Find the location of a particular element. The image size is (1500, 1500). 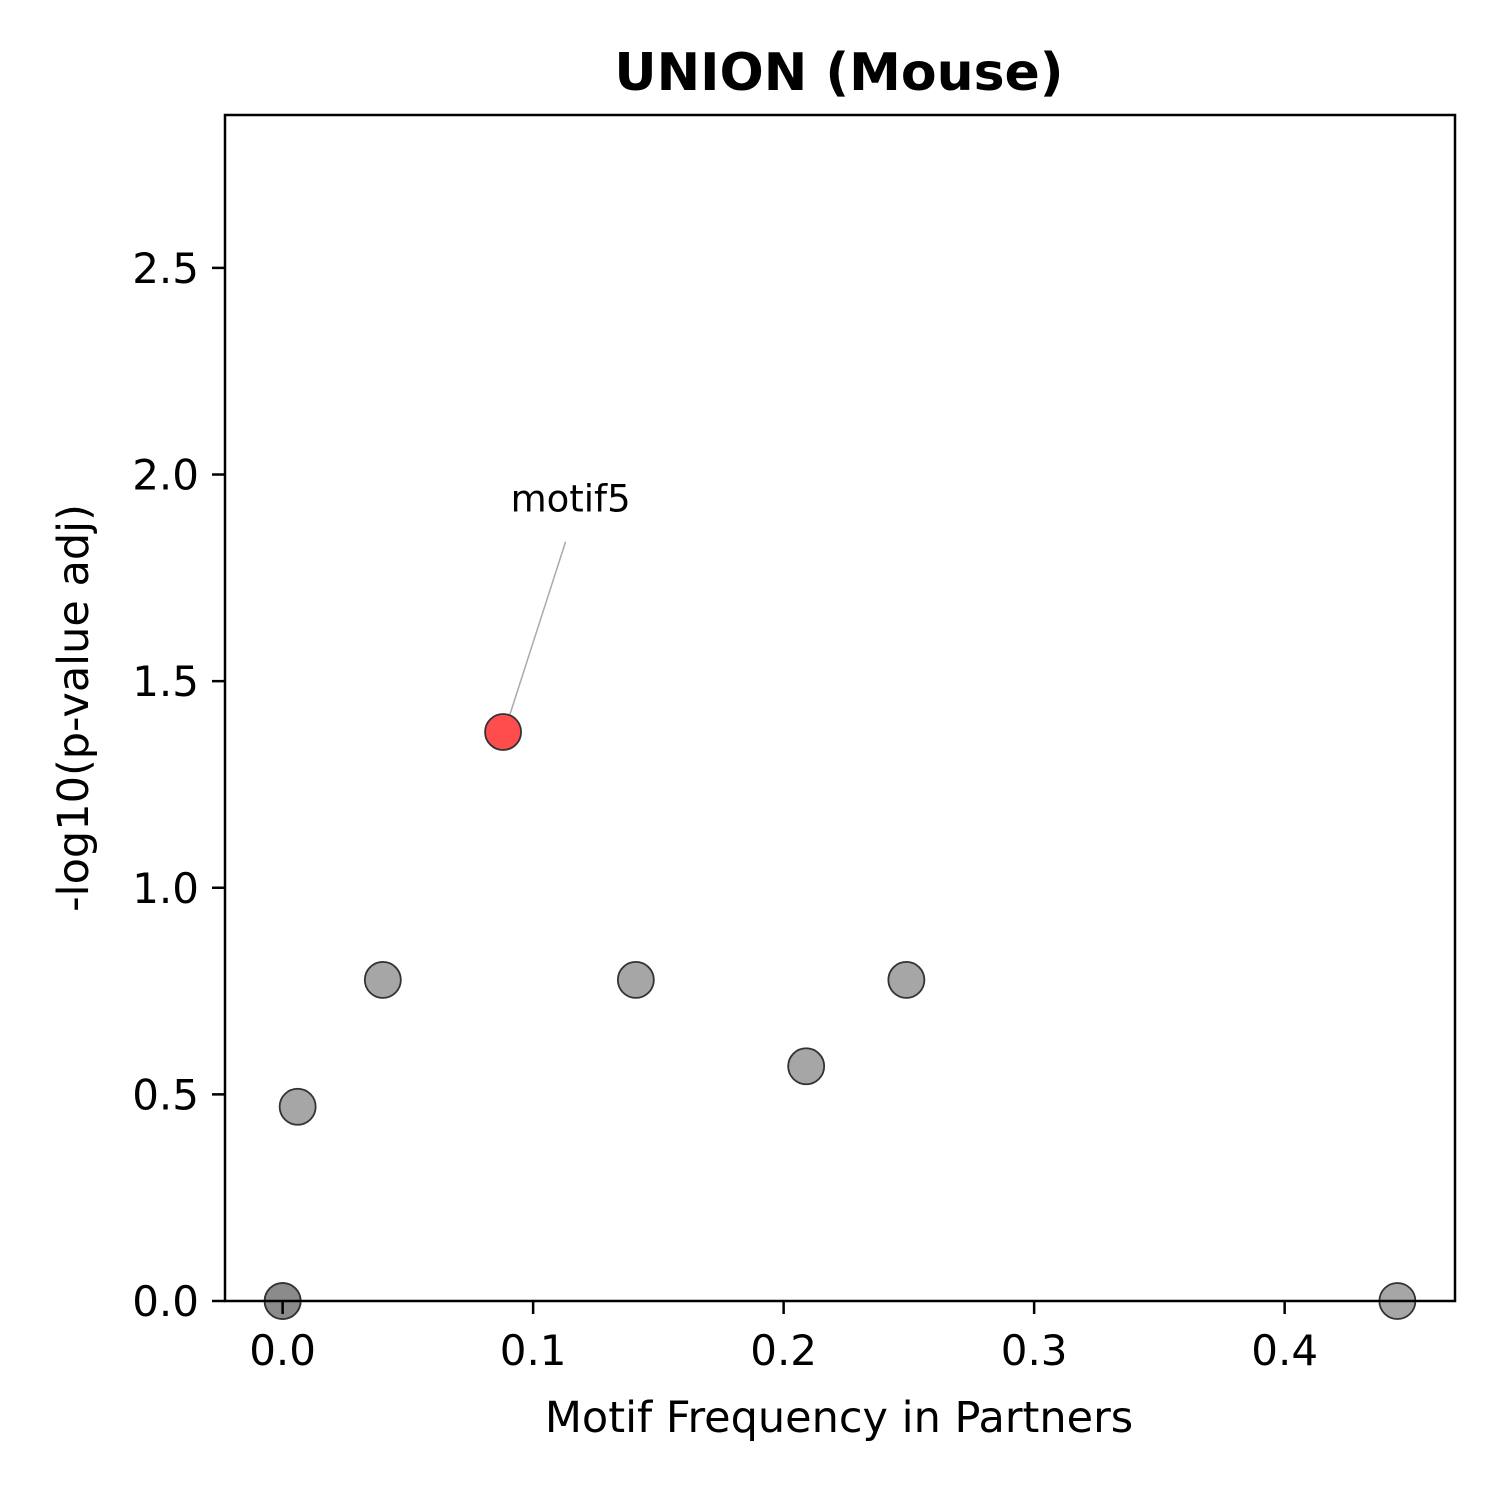

annotation-label: motif5 is located at coordinates (571, 499).